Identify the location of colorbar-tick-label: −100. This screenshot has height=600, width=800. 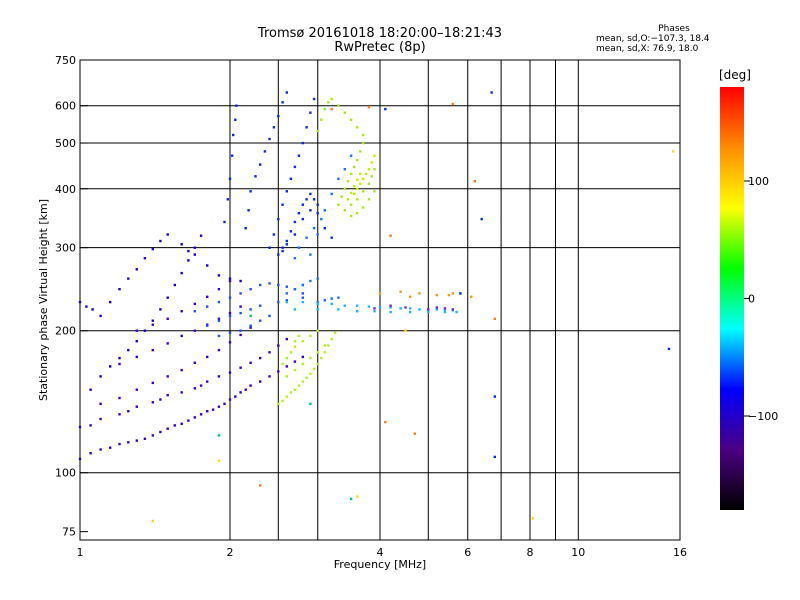
(763, 416).